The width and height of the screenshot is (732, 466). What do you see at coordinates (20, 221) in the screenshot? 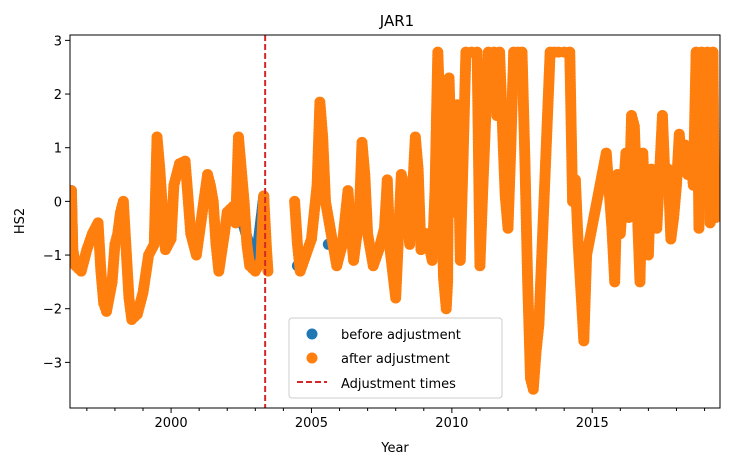
I see `y-axis-label: HS2` at bounding box center [20, 221].